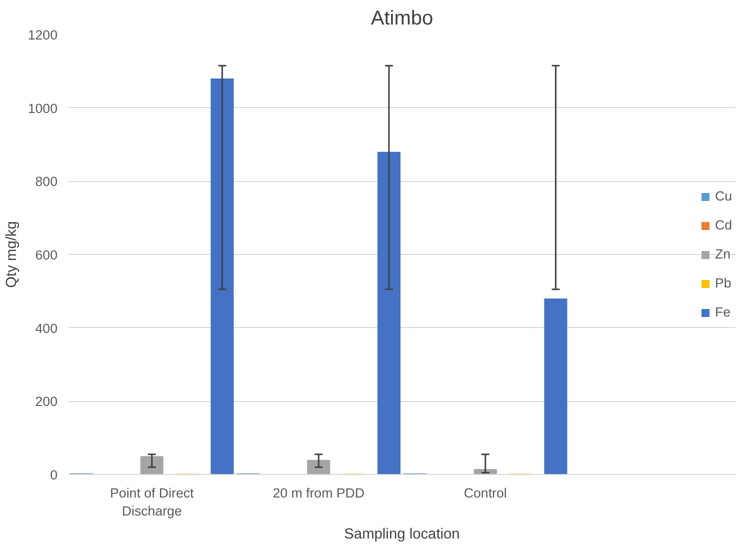 This screenshot has width=750, height=552. Describe the element at coordinates (46, 255) in the screenshot. I see `y-tick-label: 600` at that location.